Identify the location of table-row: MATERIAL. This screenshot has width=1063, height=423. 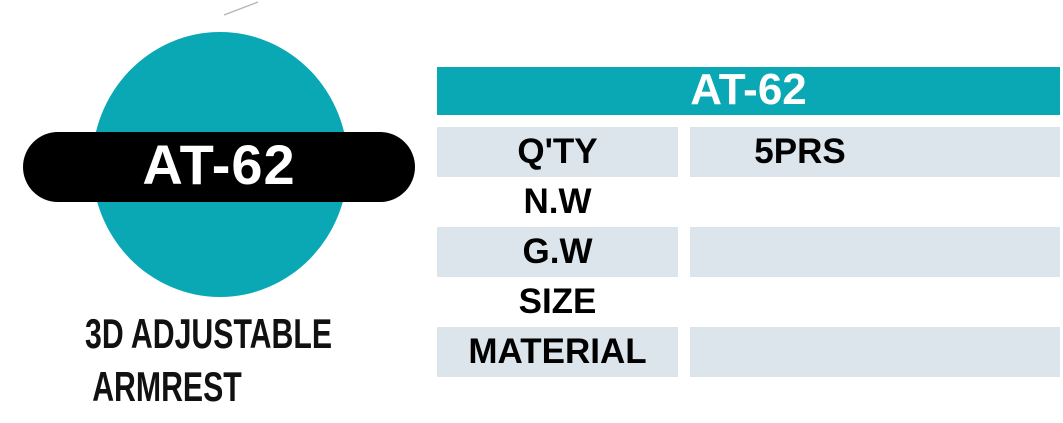
(748, 352).